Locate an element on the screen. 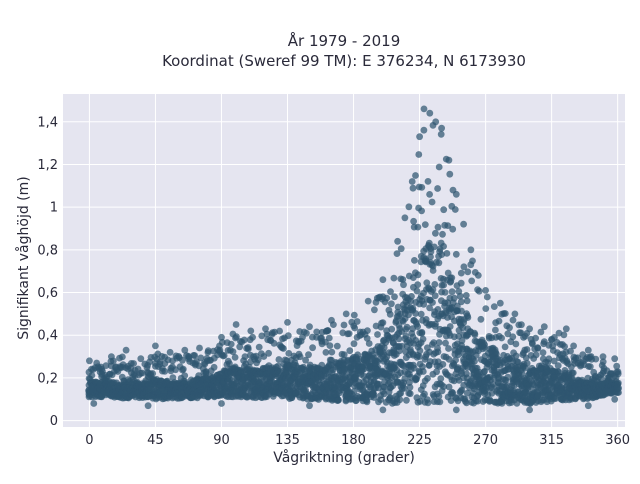  y-tick-label: 1,4 is located at coordinates (47, 122).